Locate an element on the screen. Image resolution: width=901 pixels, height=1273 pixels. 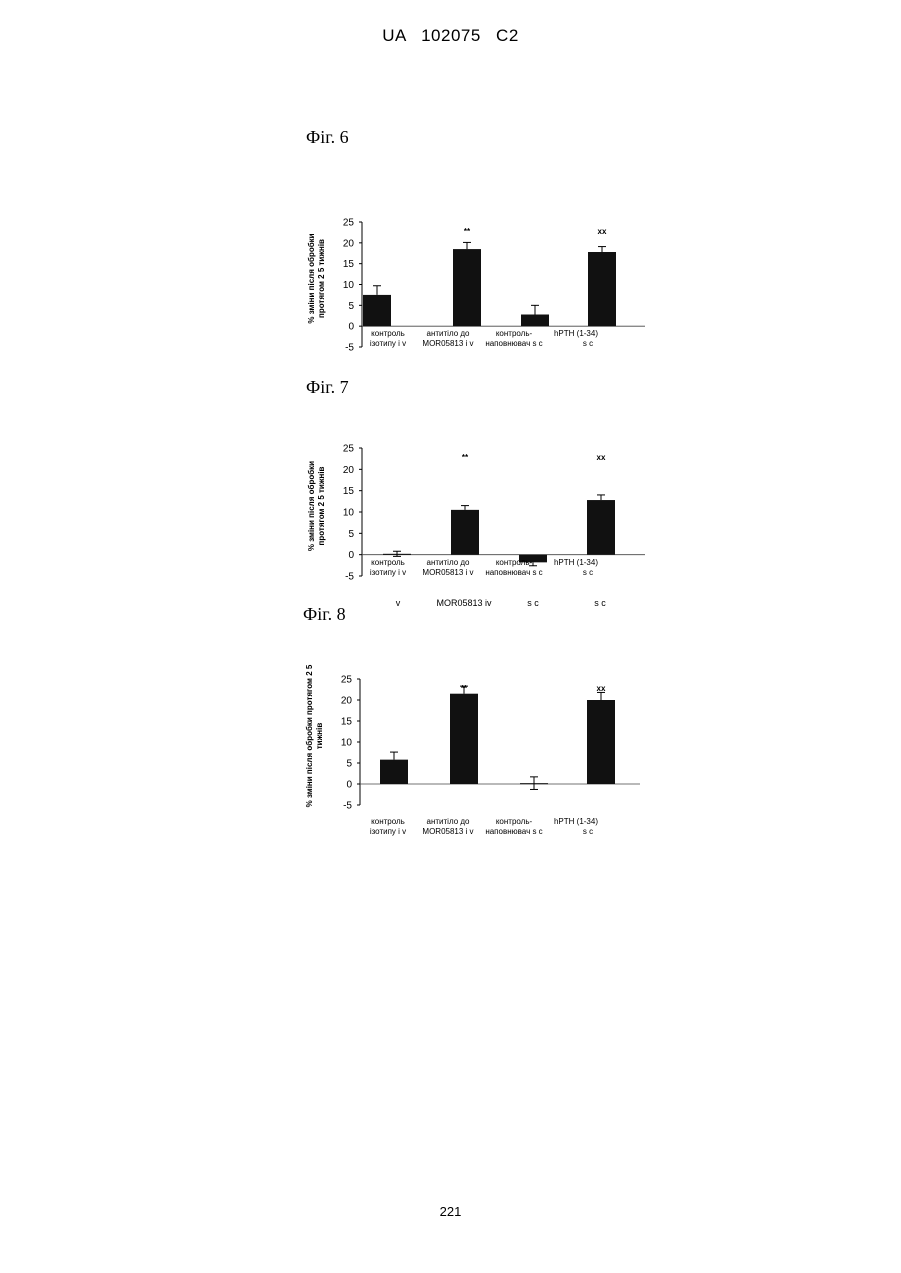
document-header: UA 102075 C2 is located at coordinates (450, 36).